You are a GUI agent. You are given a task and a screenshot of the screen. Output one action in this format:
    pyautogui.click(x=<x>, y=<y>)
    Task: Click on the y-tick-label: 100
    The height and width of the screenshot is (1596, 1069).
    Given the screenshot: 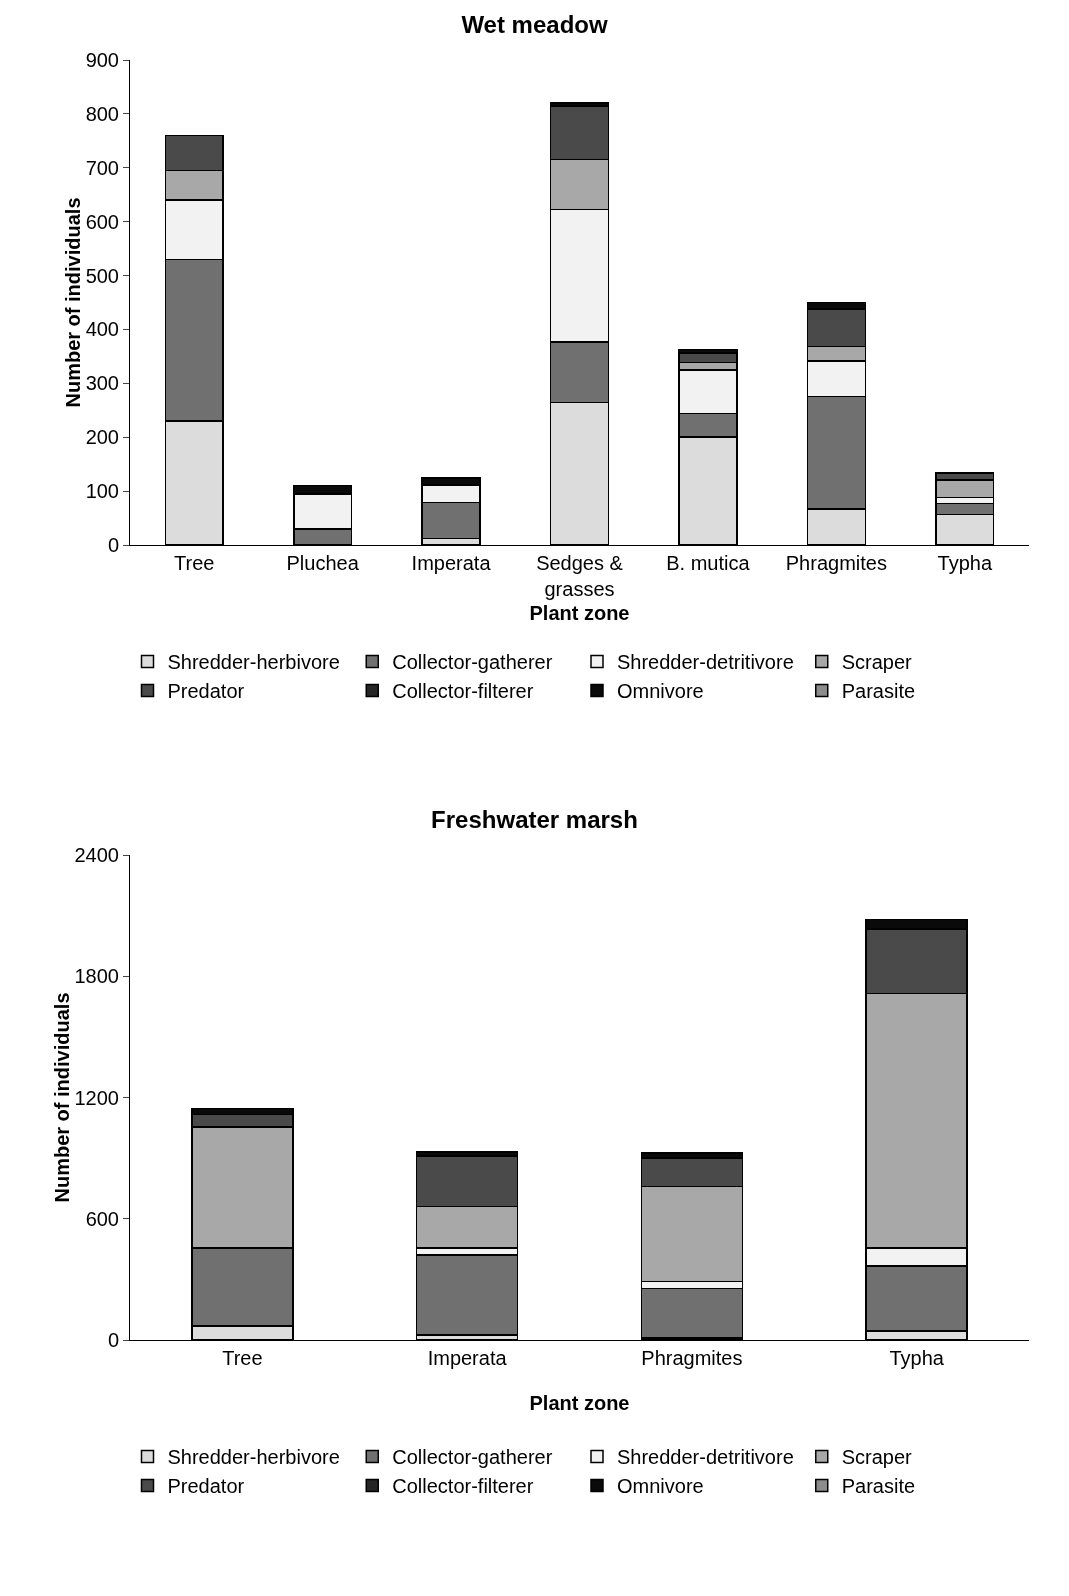 What is the action you would take?
    pyautogui.click(x=102, y=491)
    